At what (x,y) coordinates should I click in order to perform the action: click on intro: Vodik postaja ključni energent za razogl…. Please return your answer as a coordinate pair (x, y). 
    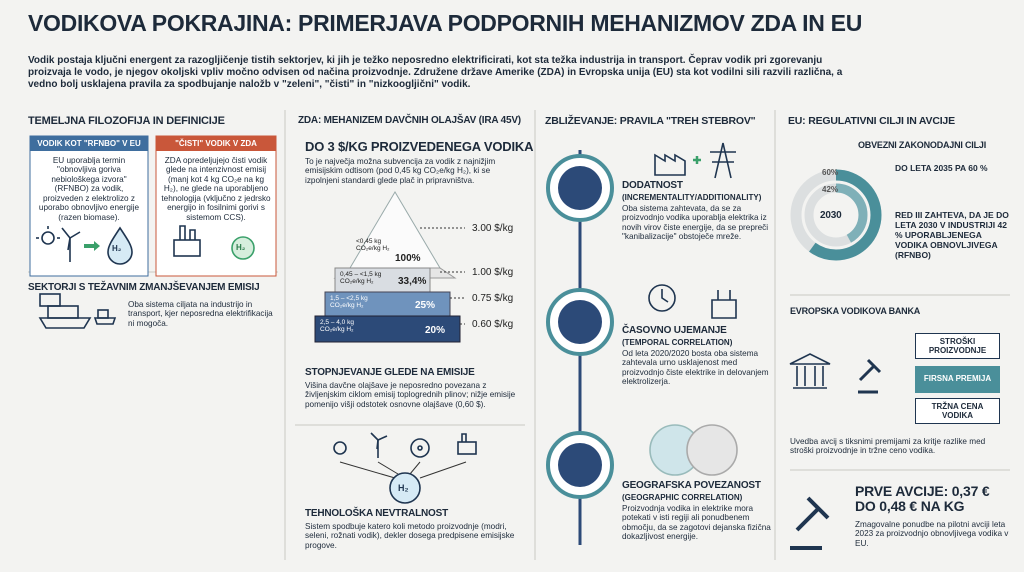
    Looking at the image, I should click on (435, 72).